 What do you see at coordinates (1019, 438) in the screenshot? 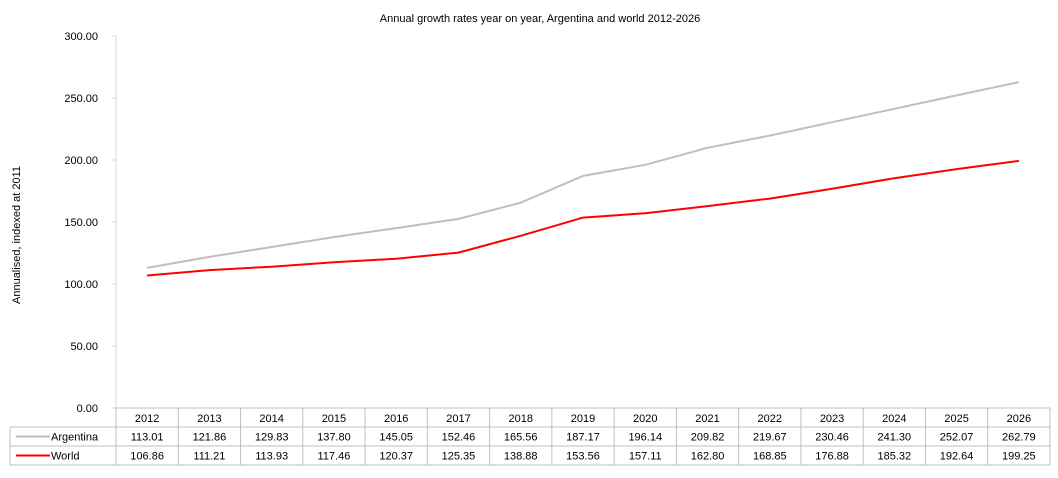
I see `data-value-label: 262.79` at bounding box center [1019, 438].